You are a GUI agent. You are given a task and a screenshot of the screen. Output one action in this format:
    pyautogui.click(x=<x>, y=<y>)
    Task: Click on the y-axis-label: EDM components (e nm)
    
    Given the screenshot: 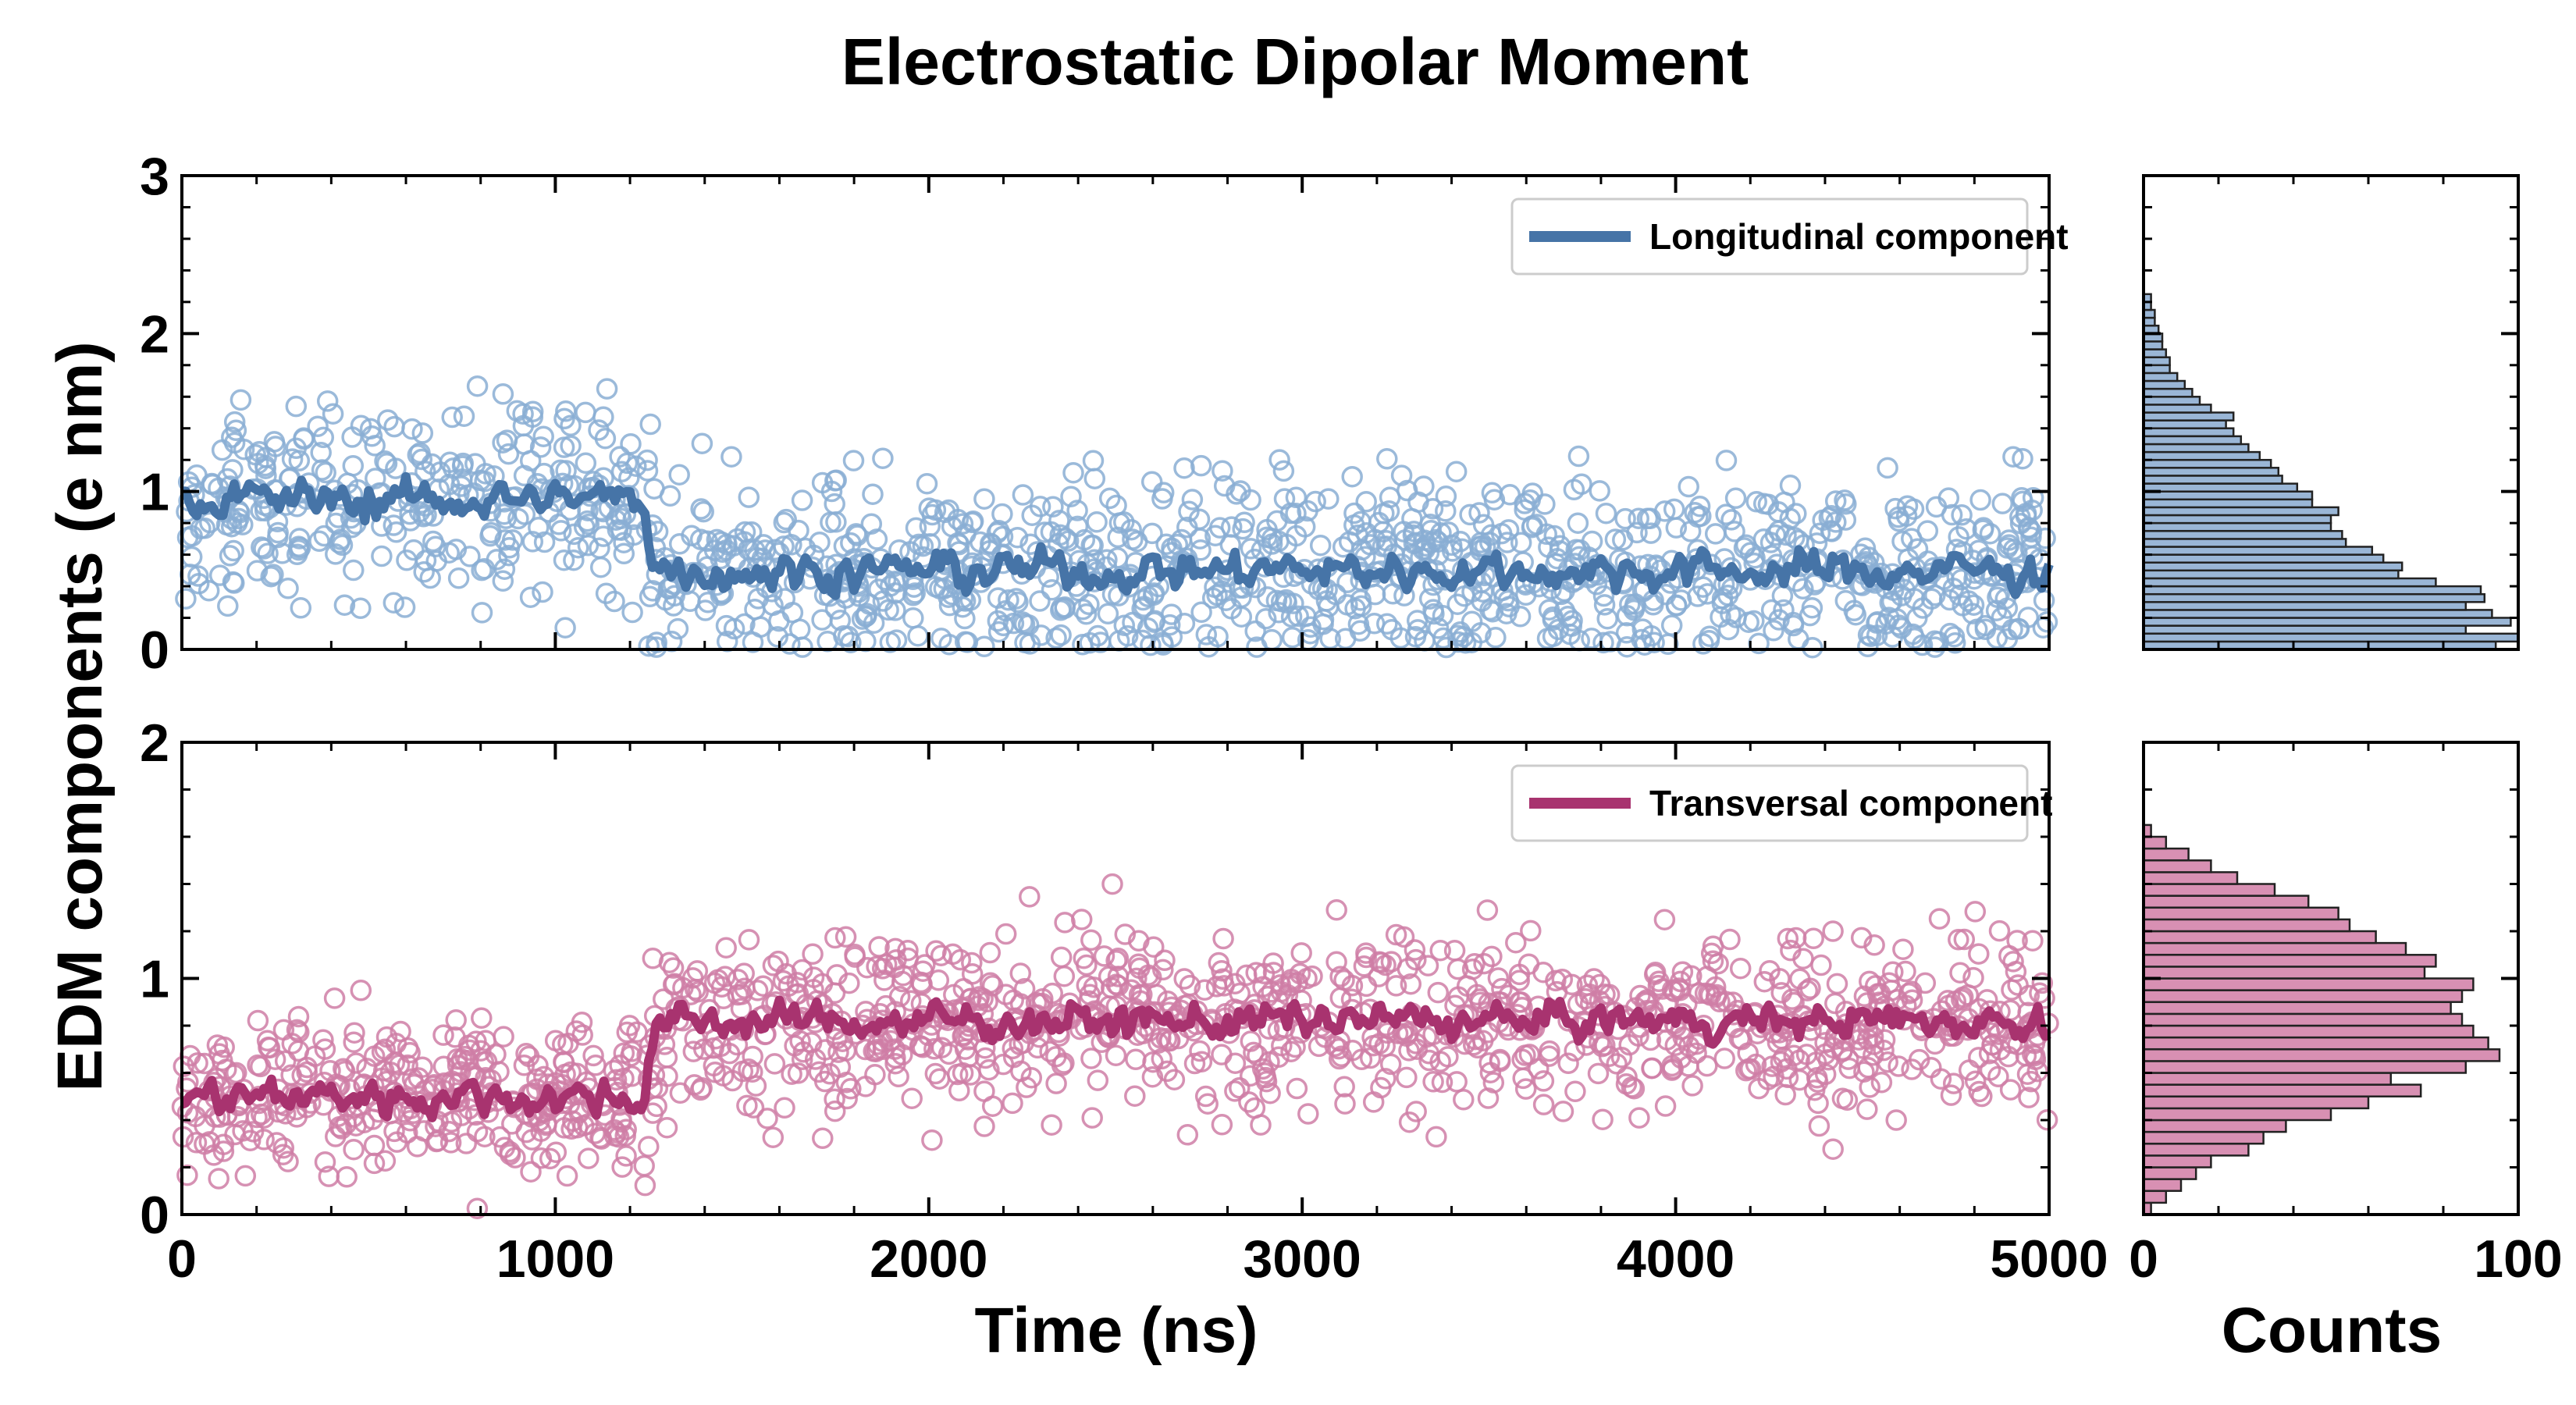 What is the action you would take?
    pyautogui.click(x=80, y=716)
    